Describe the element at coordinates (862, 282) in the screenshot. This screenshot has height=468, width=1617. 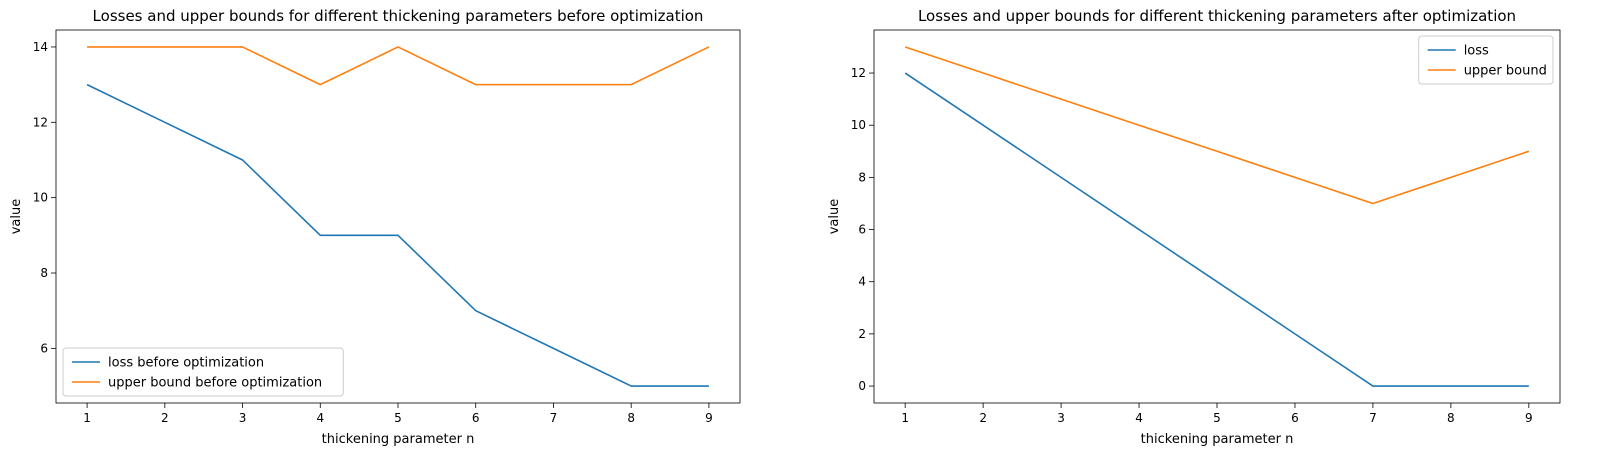
I see `y-tick-label: 4` at that location.